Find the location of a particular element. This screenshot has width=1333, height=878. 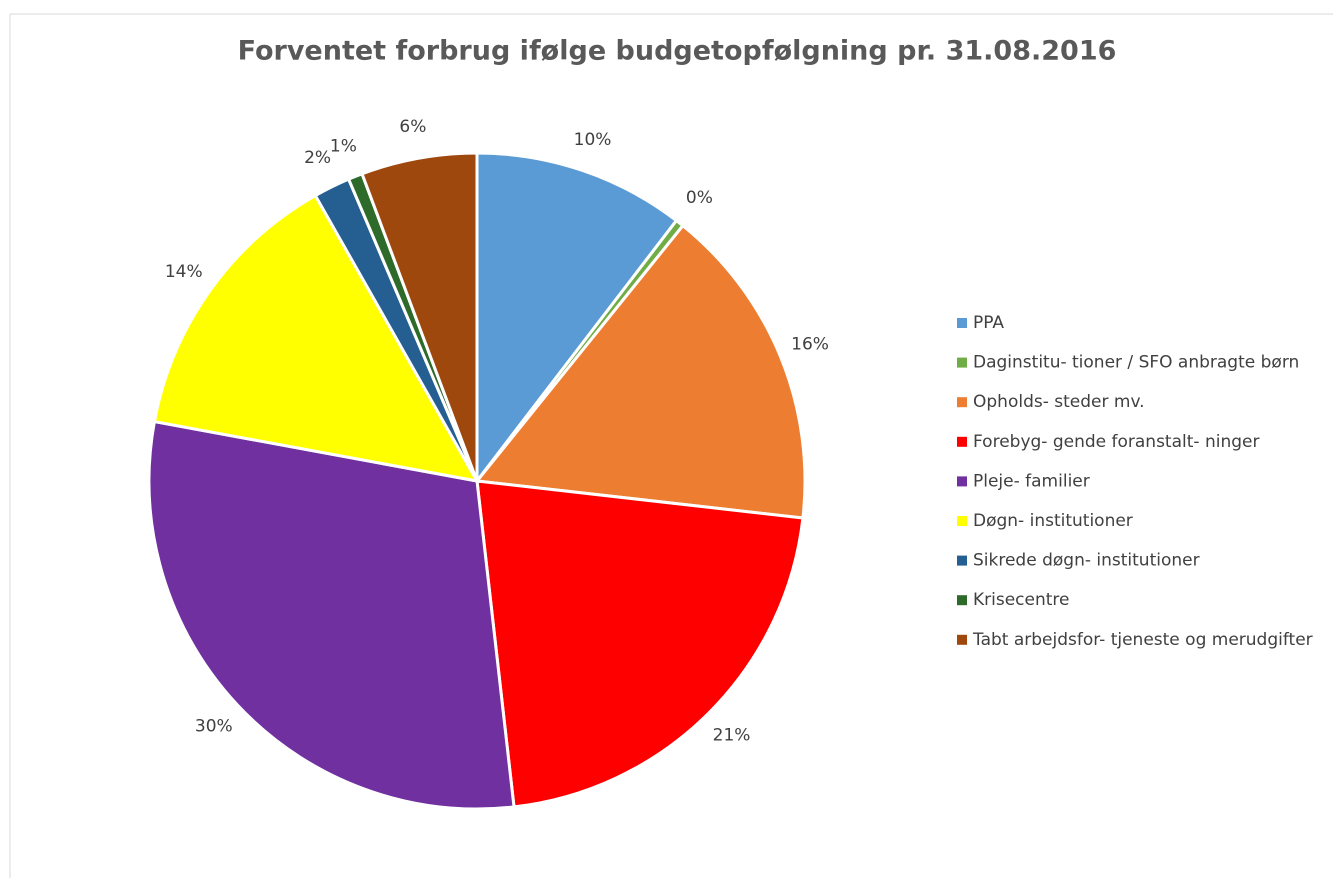

data-label: 10% is located at coordinates (593, 140).